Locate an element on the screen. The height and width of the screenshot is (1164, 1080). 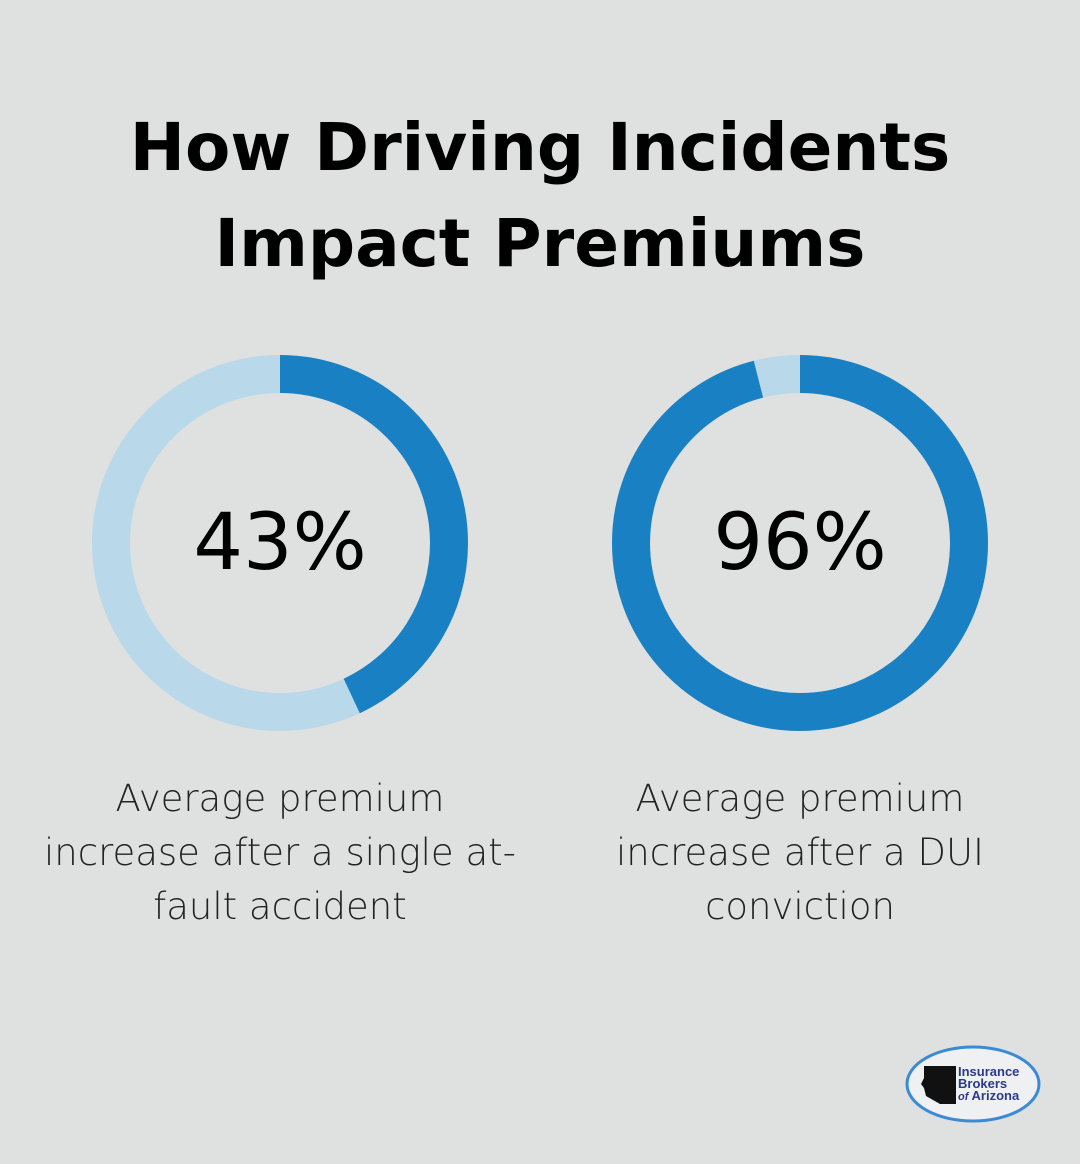
company-logo: Insurance Brokers of Arizona is located at coordinates (973, 1084).